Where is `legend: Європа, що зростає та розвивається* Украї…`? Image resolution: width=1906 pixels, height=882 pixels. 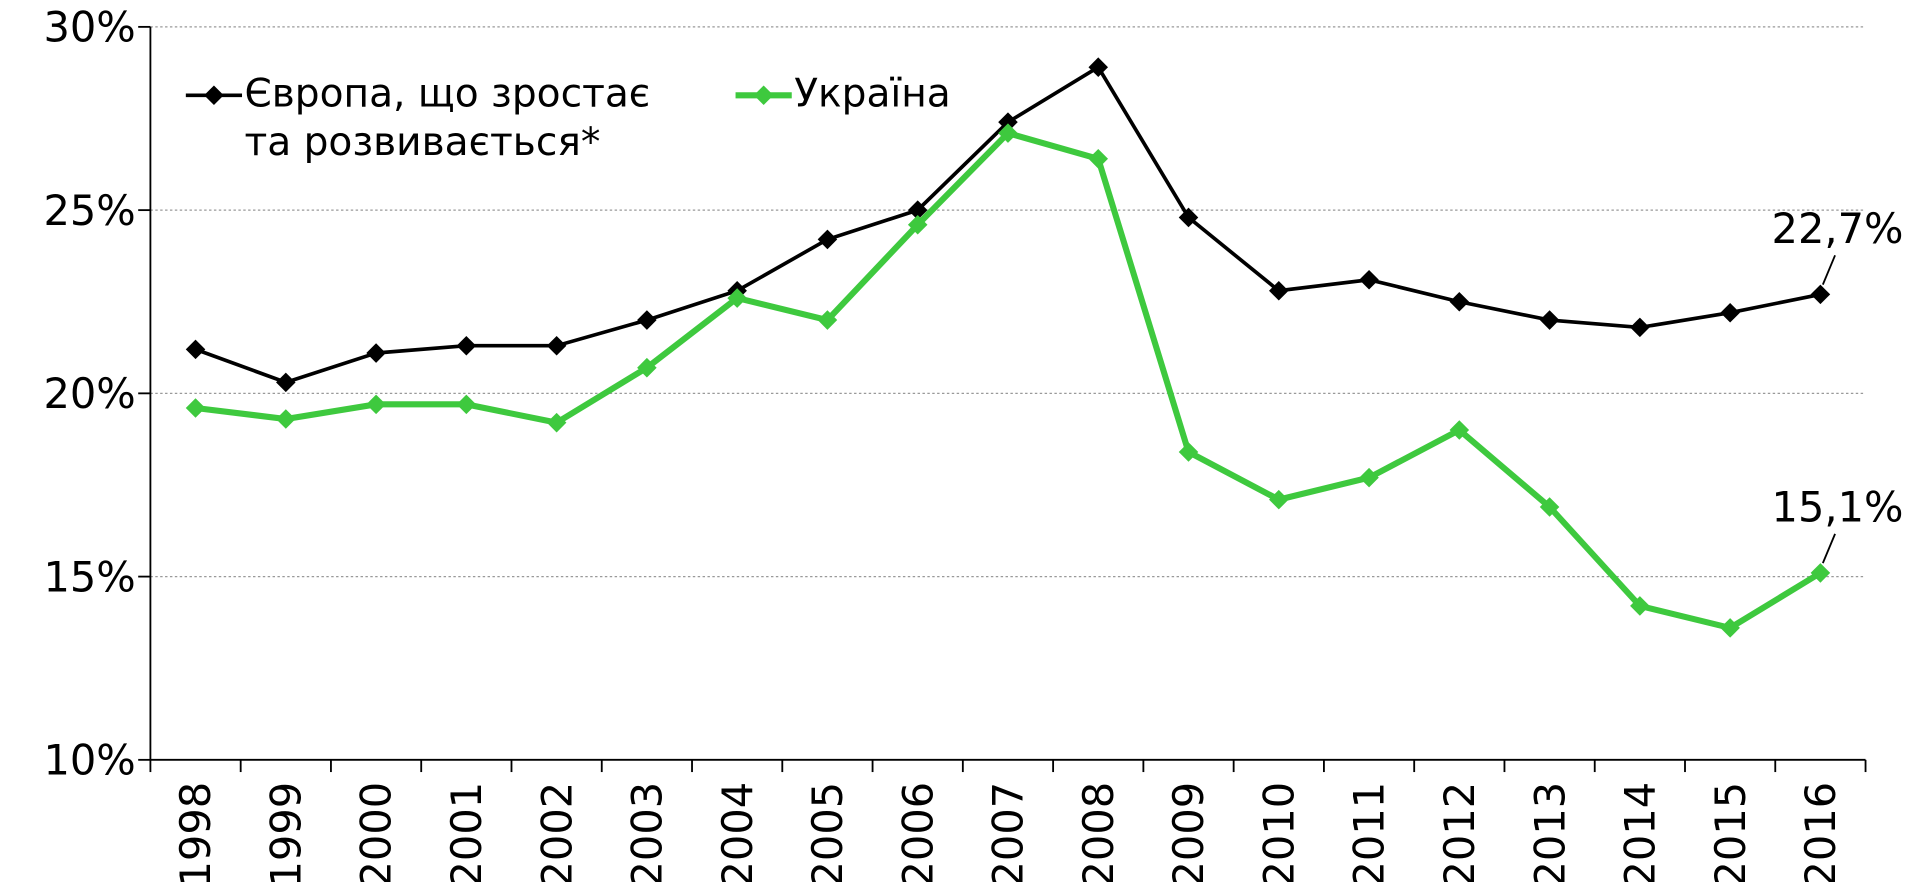 legend: Європа, що зростає та розвивається* Украї… is located at coordinates (610, 117).